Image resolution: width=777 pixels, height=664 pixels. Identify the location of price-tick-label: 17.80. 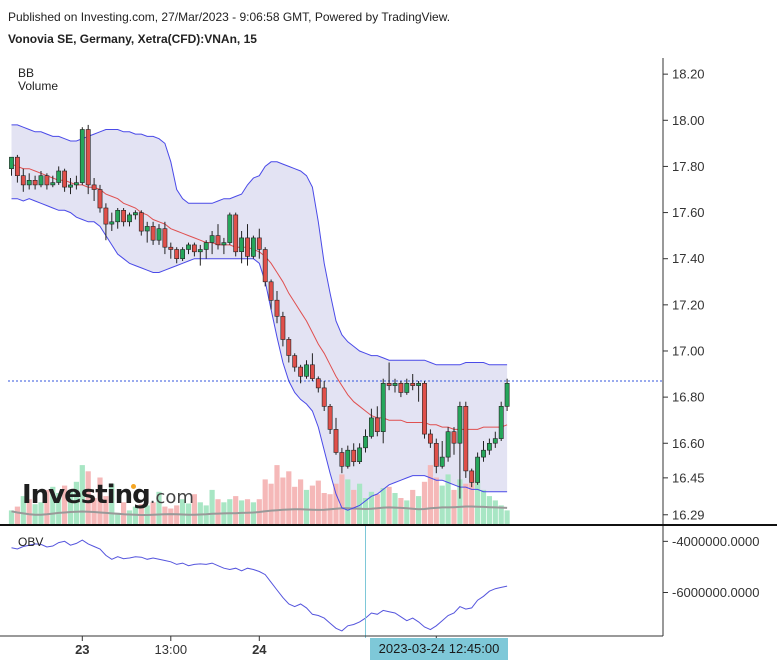
(688, 166).